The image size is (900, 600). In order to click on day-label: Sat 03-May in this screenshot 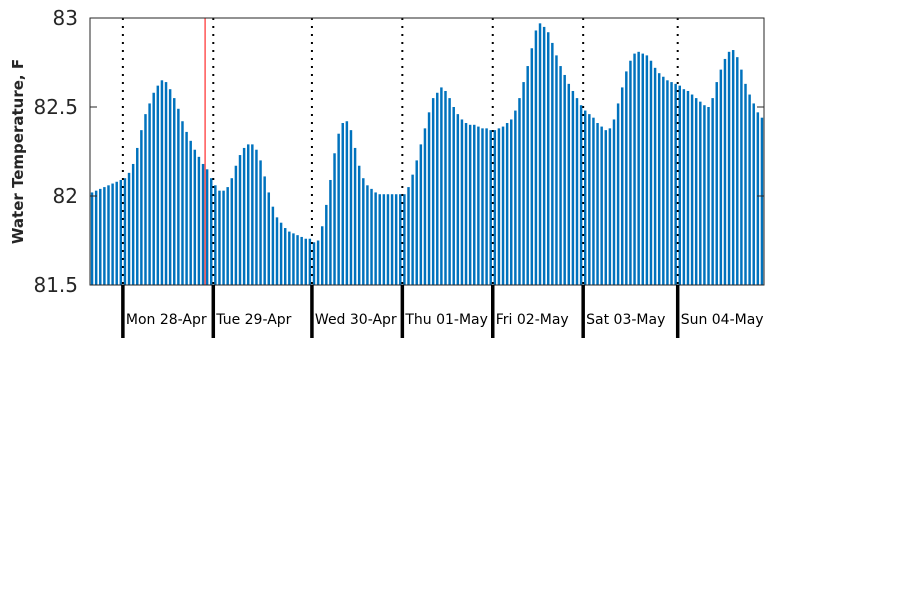, I will do `click(625, 320)`.